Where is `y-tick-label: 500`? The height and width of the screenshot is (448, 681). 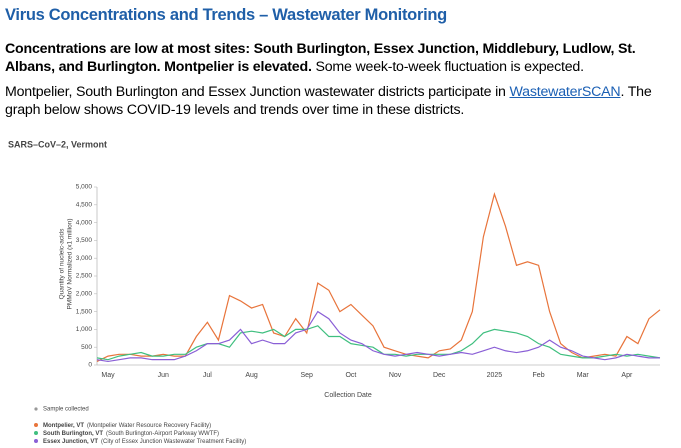
y-tick-label: 500 is located at coordinates (86, 347).